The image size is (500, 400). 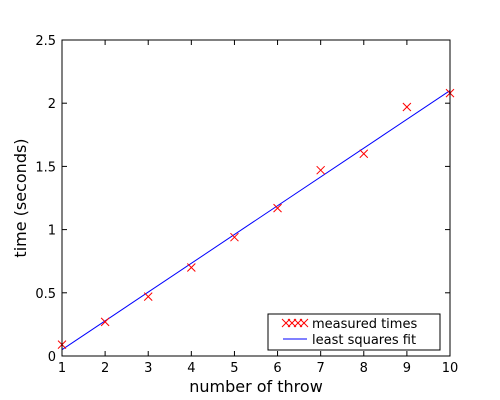 What do you see at coordinates (321, 368) in the screenshot?
I see `x-tick-label: 7` at bounding box center [321, 368].